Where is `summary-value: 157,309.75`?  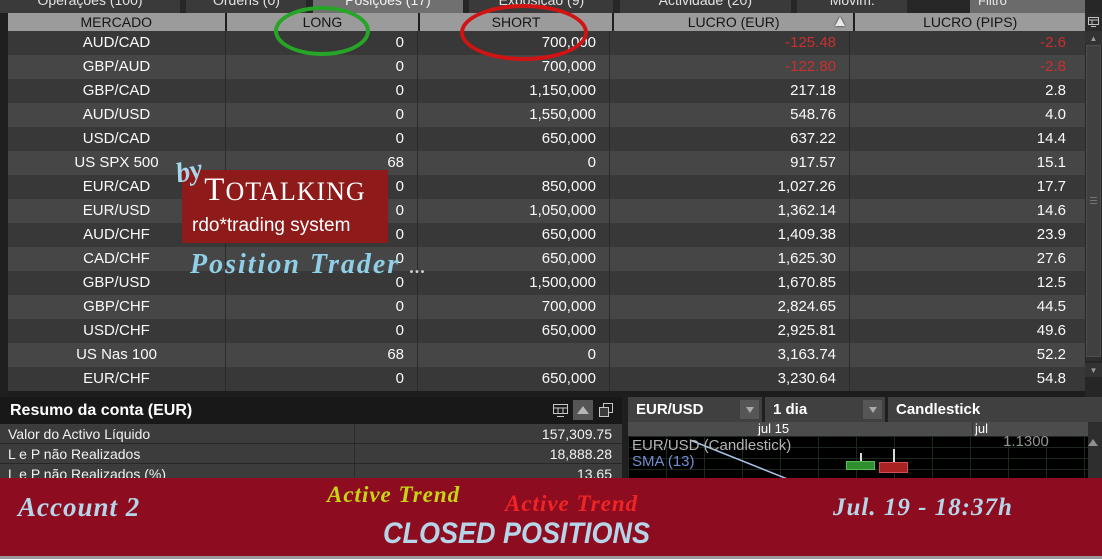 summary-value: 157,309.75 is located at coordinates (488, 433).